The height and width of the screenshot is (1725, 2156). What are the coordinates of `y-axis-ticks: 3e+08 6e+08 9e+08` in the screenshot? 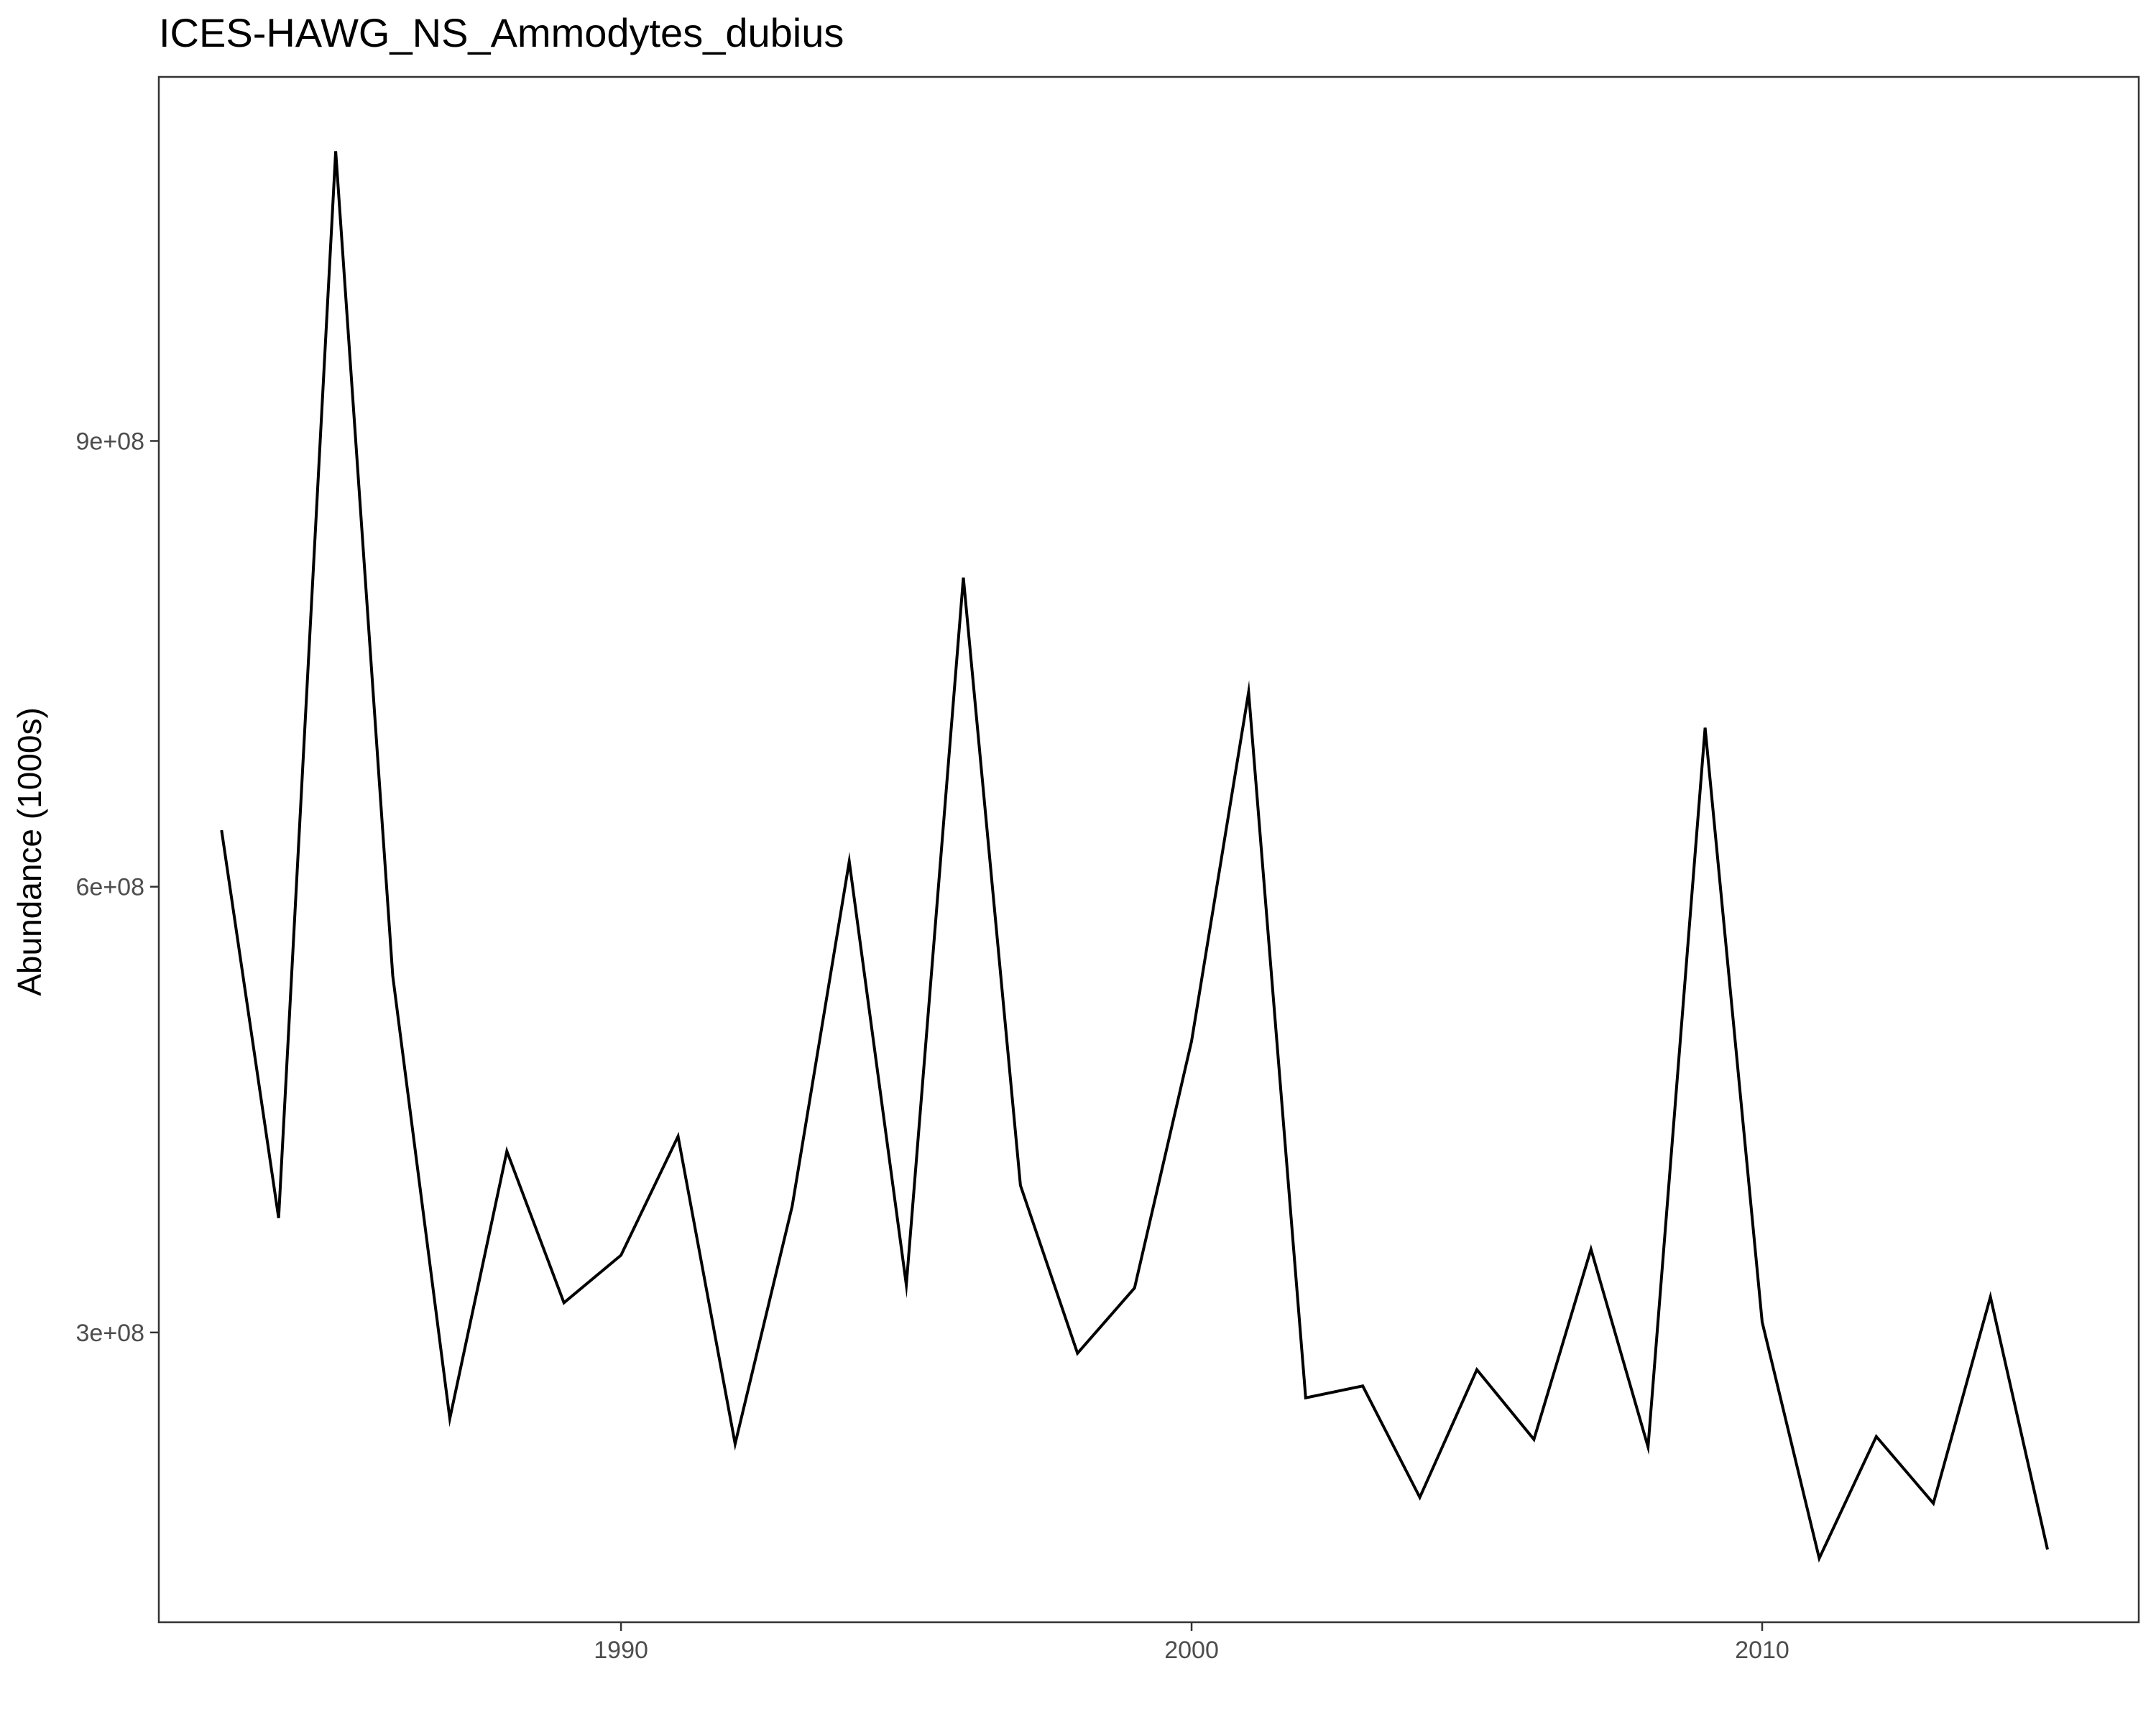 It's located at (118, 887).